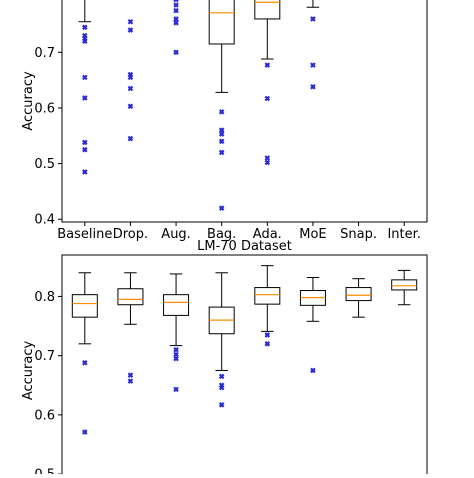 The height and width of the screenshot is (478, 474). Describe the element at coordinates (176, 234) in the screenshot. I see `x-tick-label: Aug.` at that location.